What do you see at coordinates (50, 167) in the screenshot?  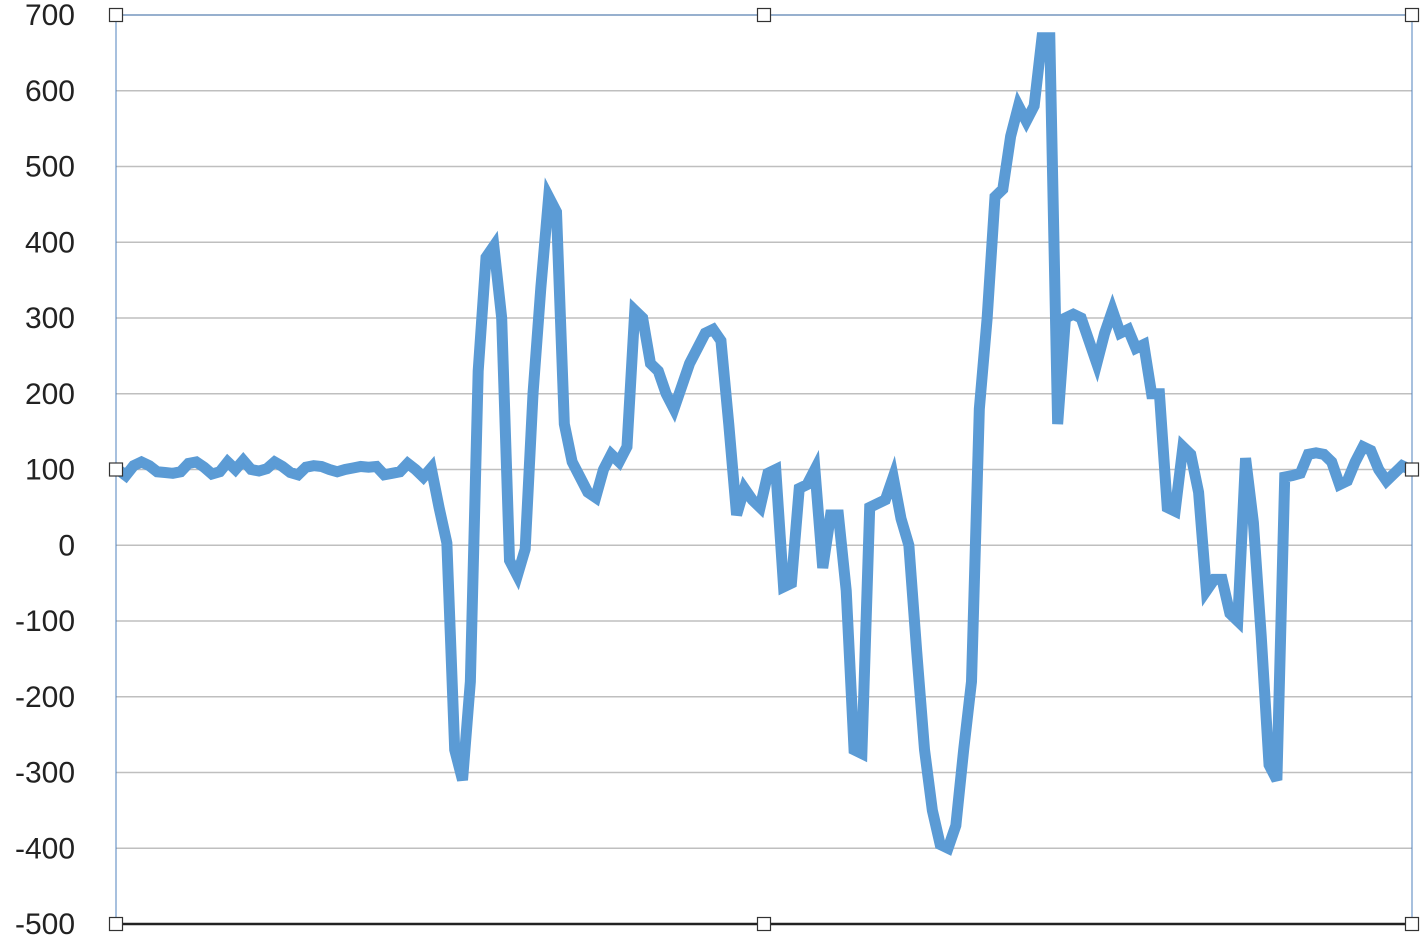 I see `y-tick-label: 500` at bounding box center [50, 167].